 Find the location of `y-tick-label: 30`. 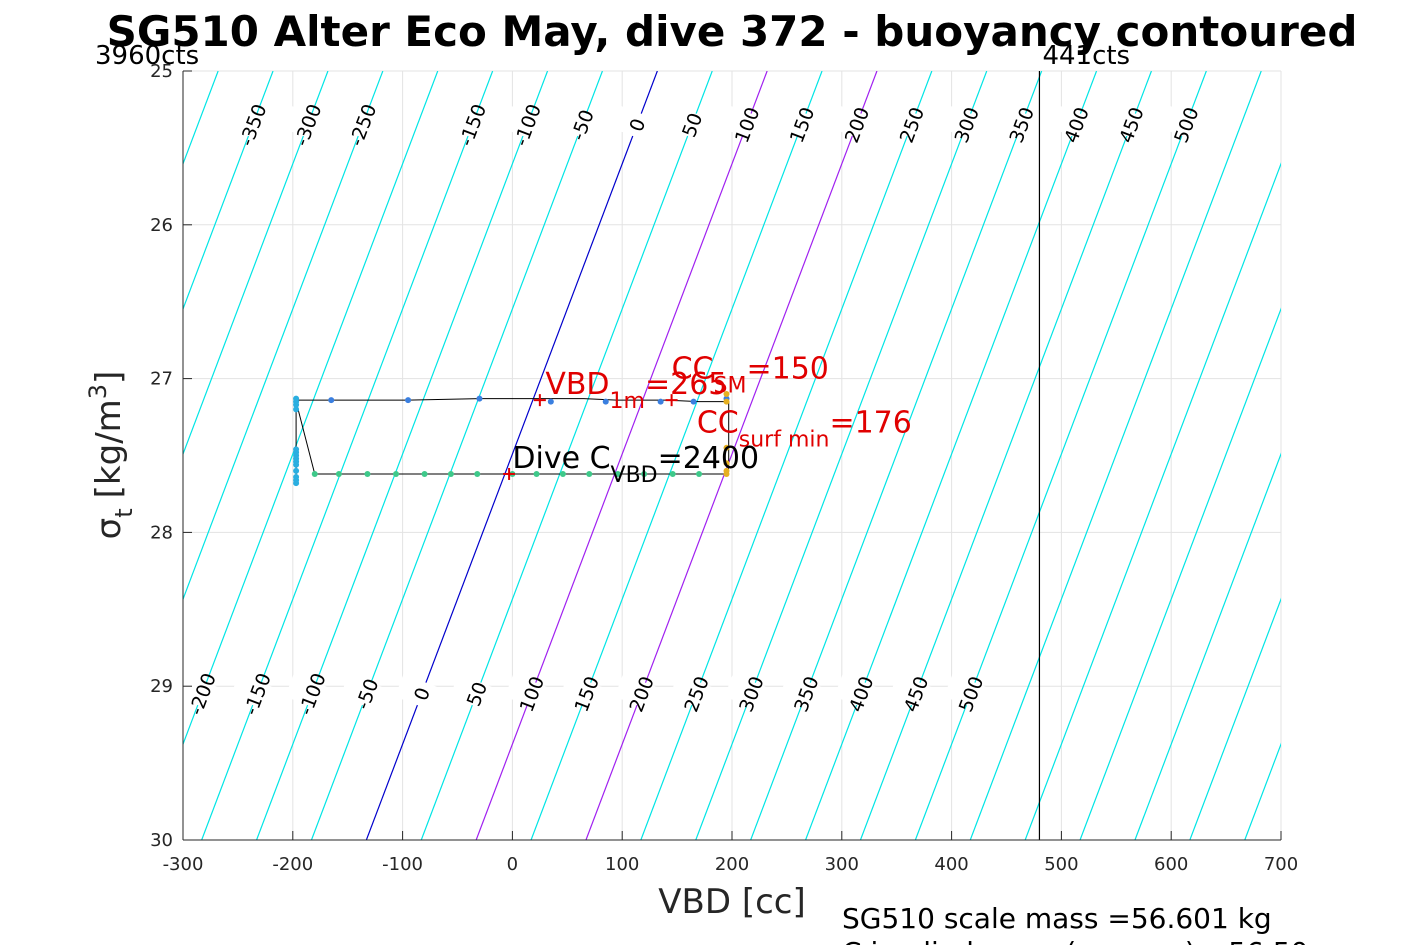

y-tick-label: 30 is located at coordinates (161, 840).